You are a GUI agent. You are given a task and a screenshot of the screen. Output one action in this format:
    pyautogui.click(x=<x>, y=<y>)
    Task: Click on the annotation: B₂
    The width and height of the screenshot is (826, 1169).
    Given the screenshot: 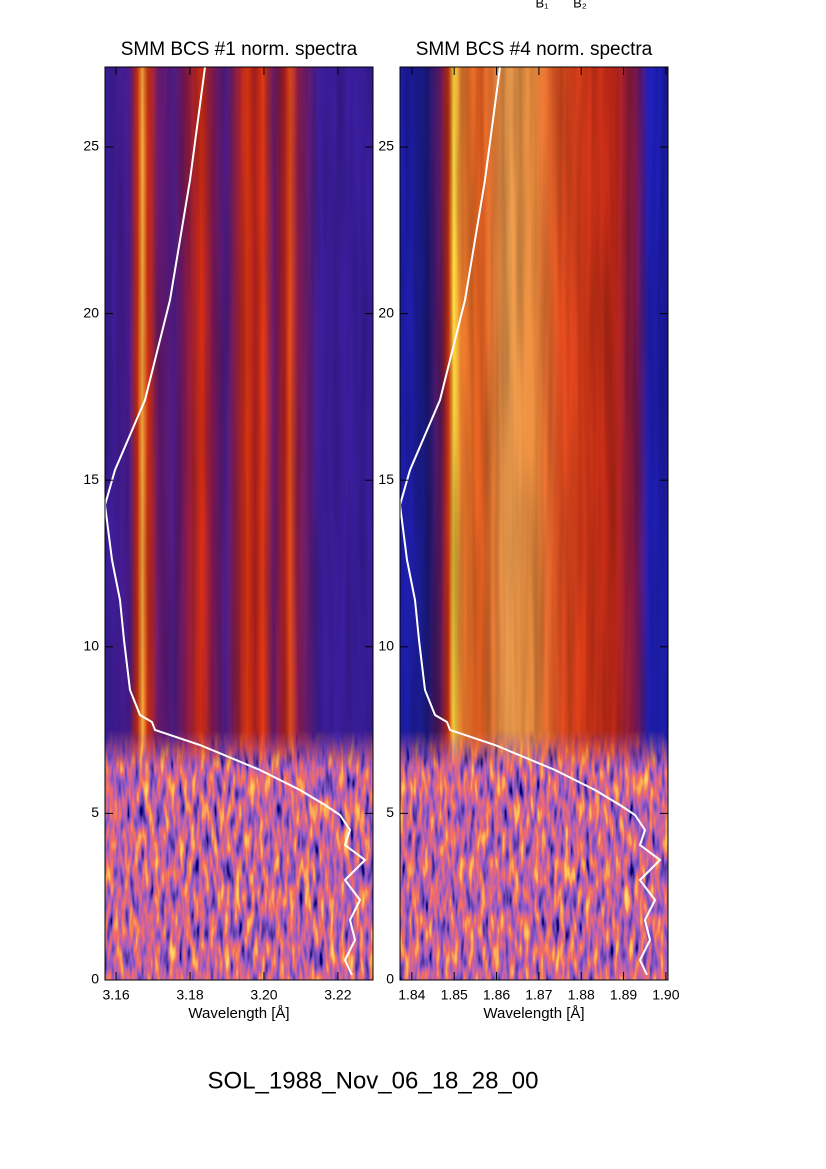 What is the action you would take?
    pyautogui.click(x=580, y=5)
    